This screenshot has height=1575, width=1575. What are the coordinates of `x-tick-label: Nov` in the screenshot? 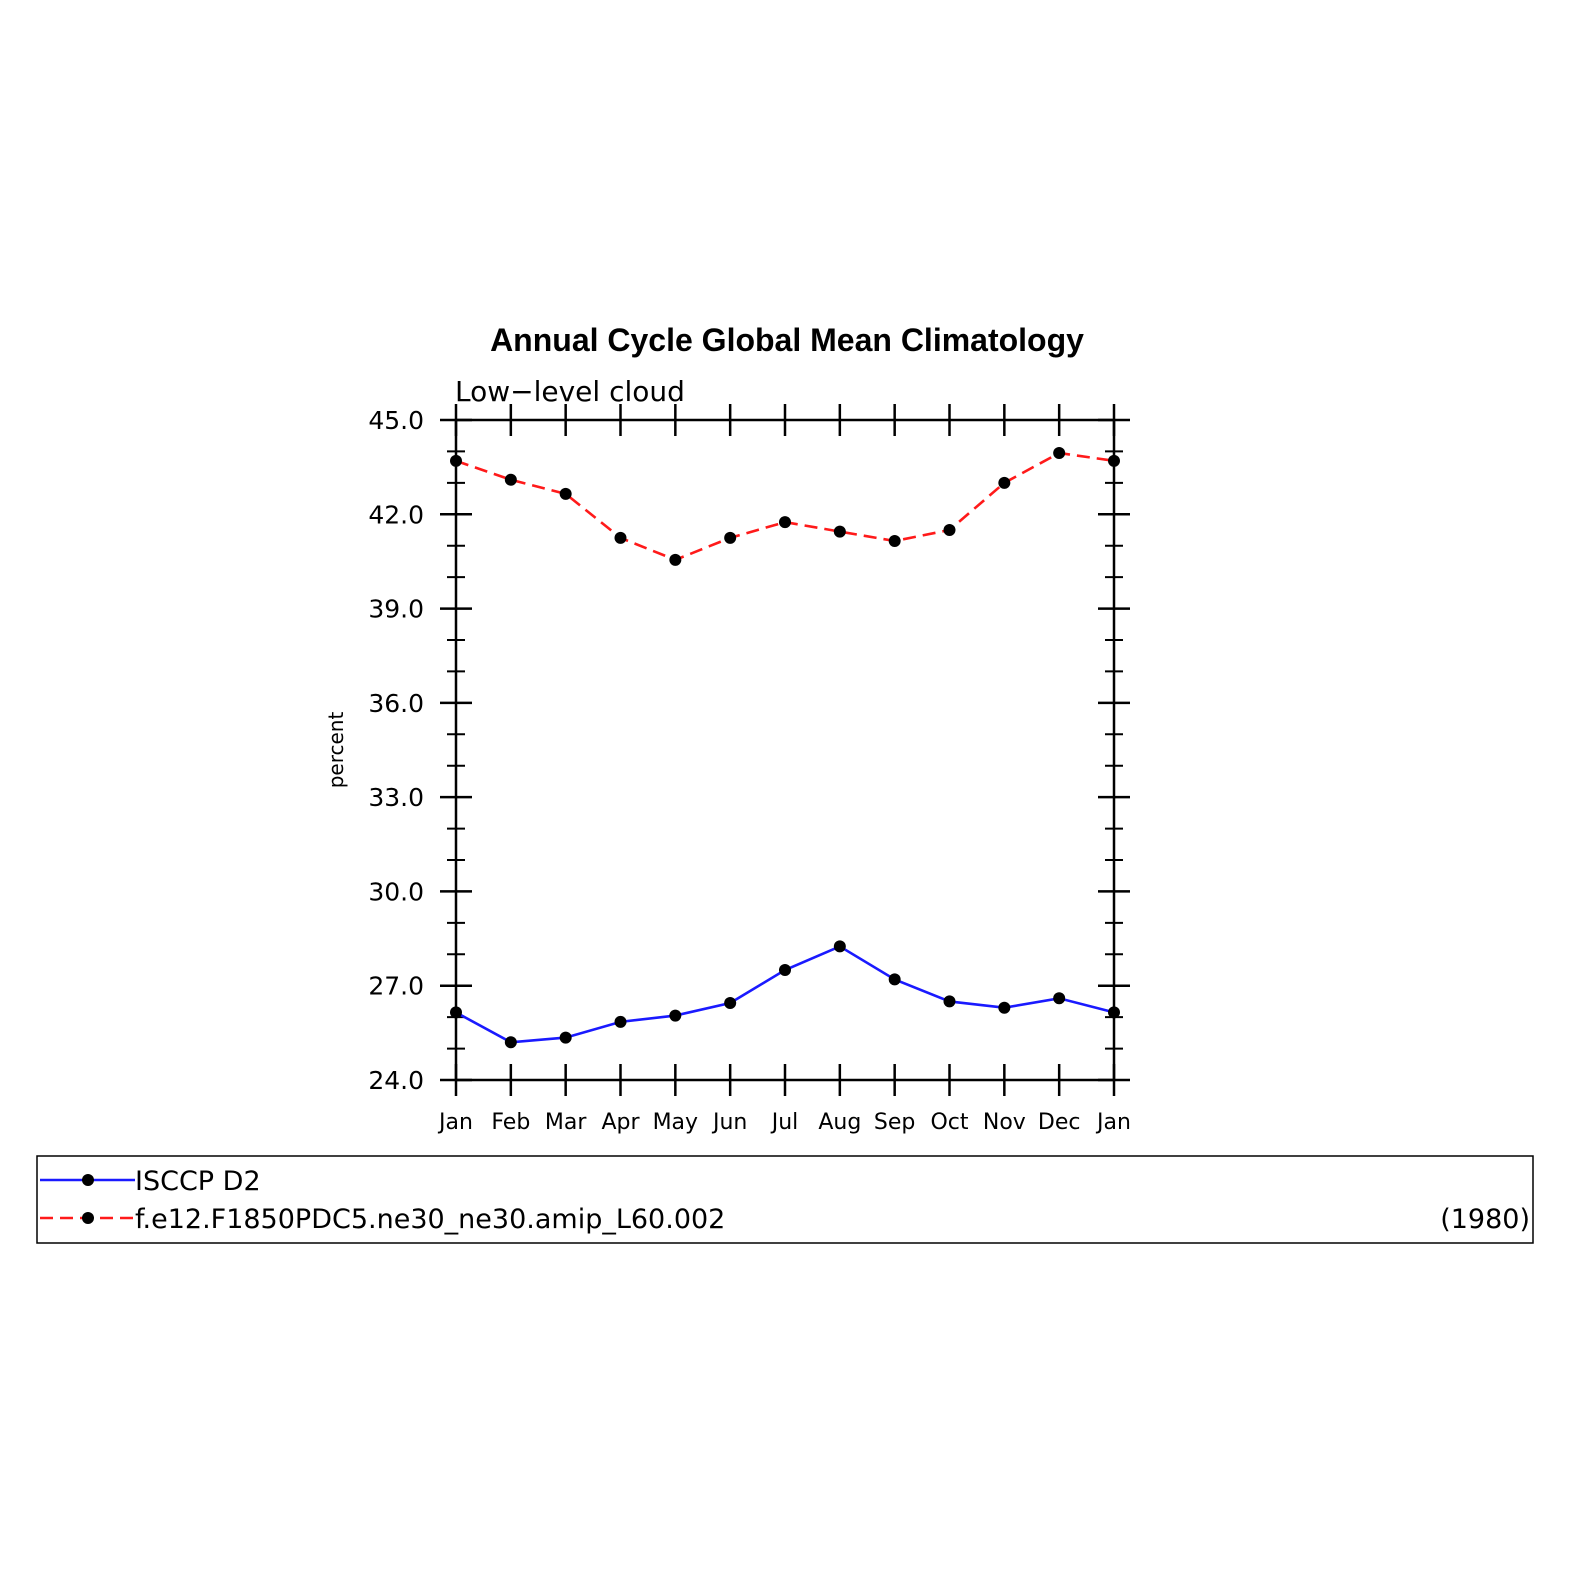 It's located at (1004, 1122).